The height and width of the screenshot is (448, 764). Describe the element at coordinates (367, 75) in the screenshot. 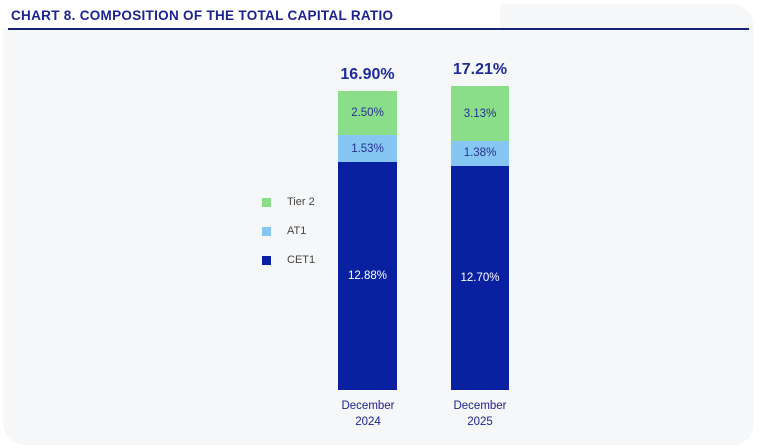

I see `total-capital-ratio-label: 16.90%` at that location.